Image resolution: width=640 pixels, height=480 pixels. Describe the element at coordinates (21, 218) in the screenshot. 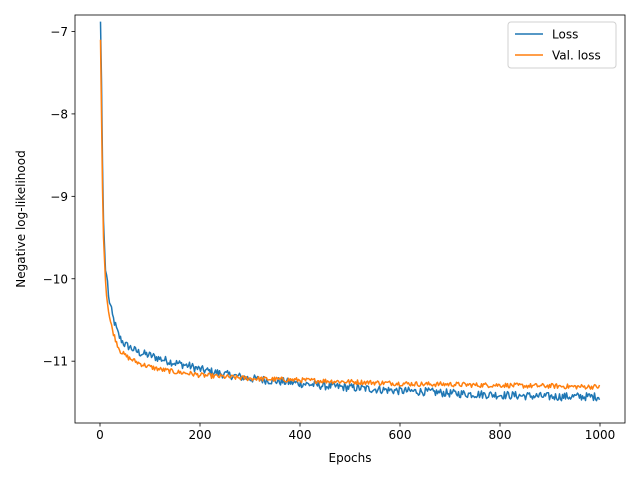

I see `y-axis-label: Negative log-likelihood` at that location.